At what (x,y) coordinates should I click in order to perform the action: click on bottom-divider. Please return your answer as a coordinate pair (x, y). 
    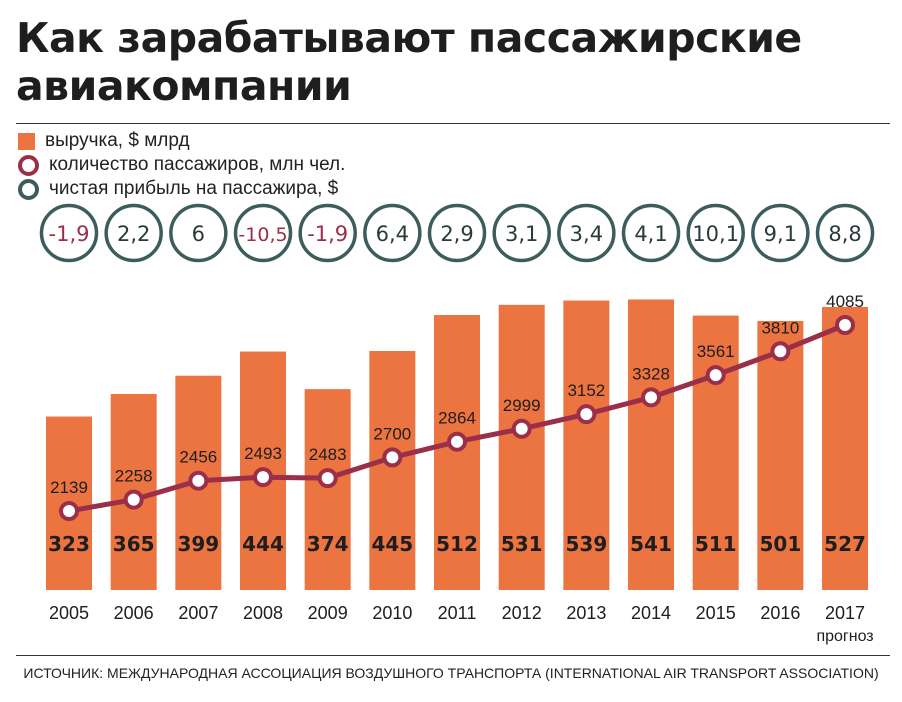
    Looking at the image, I should click on (453, 655).